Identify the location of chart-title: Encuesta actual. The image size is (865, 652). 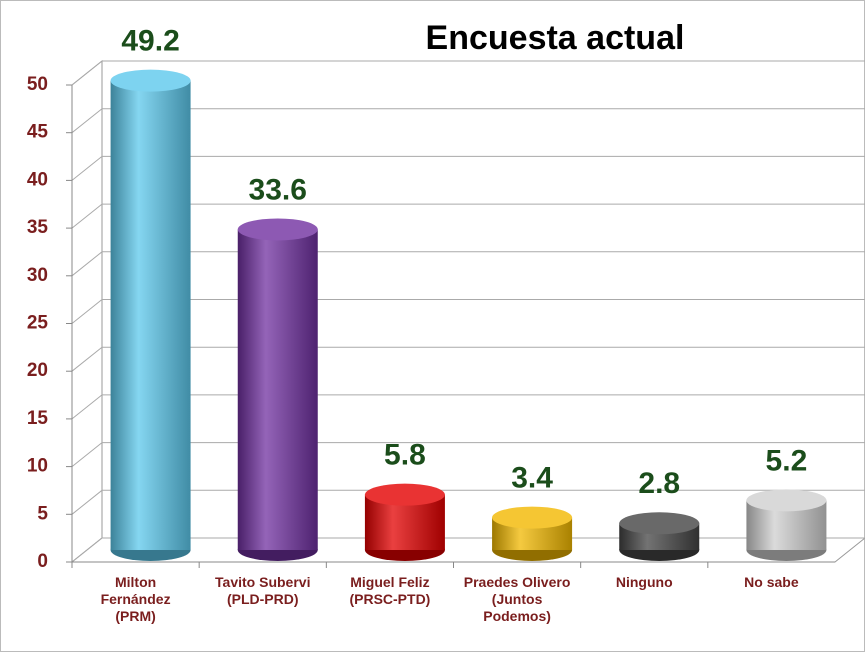
(555, 38).